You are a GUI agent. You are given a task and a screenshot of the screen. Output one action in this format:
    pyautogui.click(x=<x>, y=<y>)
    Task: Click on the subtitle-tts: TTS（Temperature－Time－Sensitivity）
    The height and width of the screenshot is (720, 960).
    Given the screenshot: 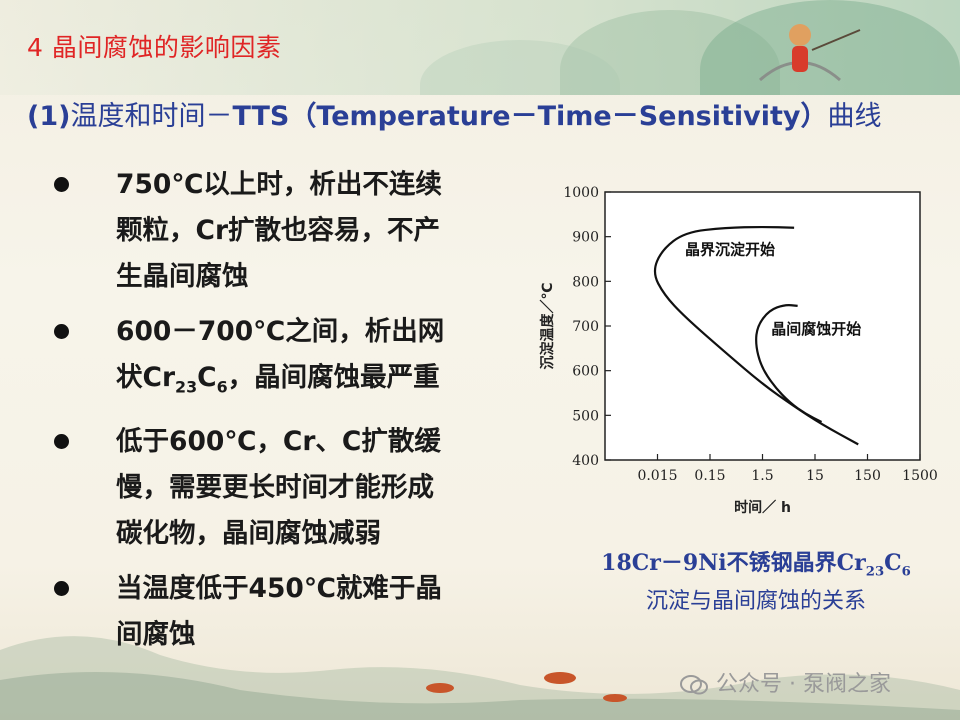 What is the action you would take?
    pyautogui.click(x=530, y=116)
    